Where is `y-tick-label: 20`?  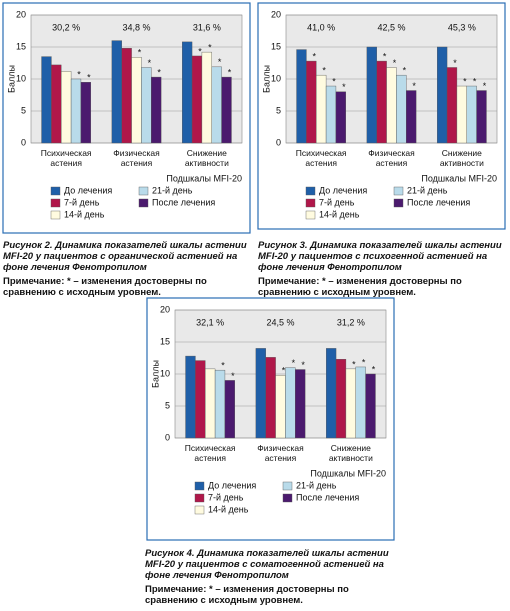
y-tick-label: 20 is located at coordinates (165, 309).